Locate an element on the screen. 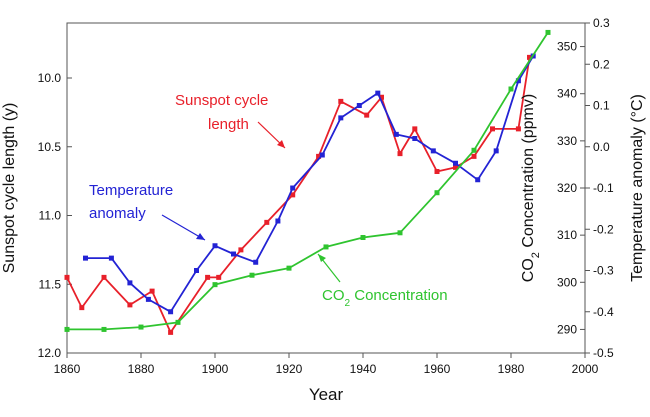  co2-tick-label: 310 is located at coordinates (567, 235).